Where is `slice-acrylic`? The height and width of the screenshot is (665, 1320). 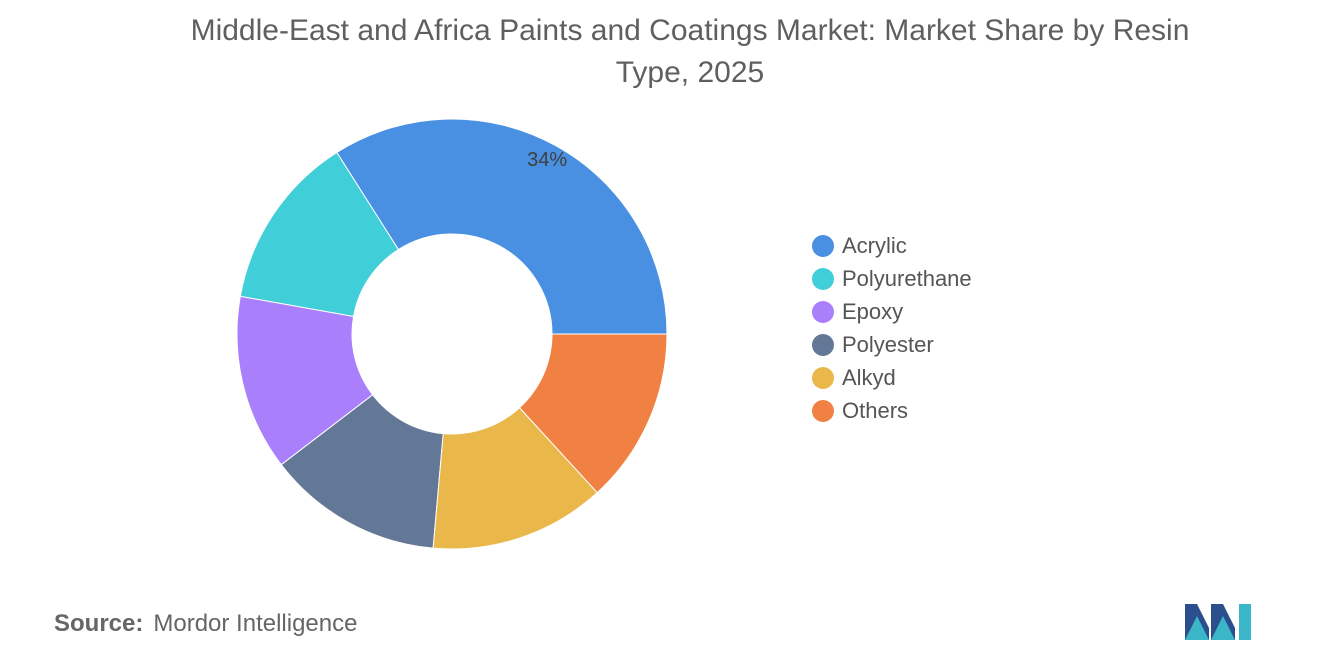 slice-acrylic is located at coordinates (502, 226).